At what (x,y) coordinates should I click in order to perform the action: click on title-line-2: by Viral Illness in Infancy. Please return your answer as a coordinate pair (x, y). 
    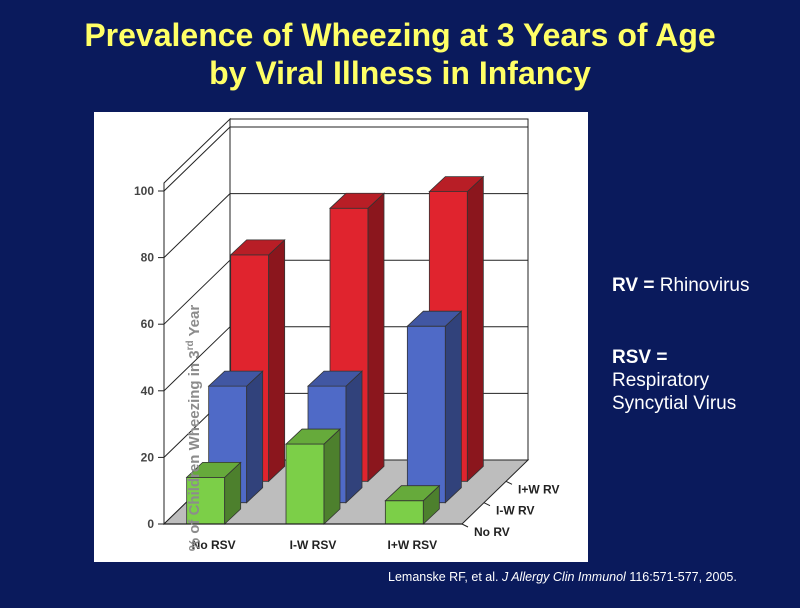
    Looking at the image, I should click on (400, 73).